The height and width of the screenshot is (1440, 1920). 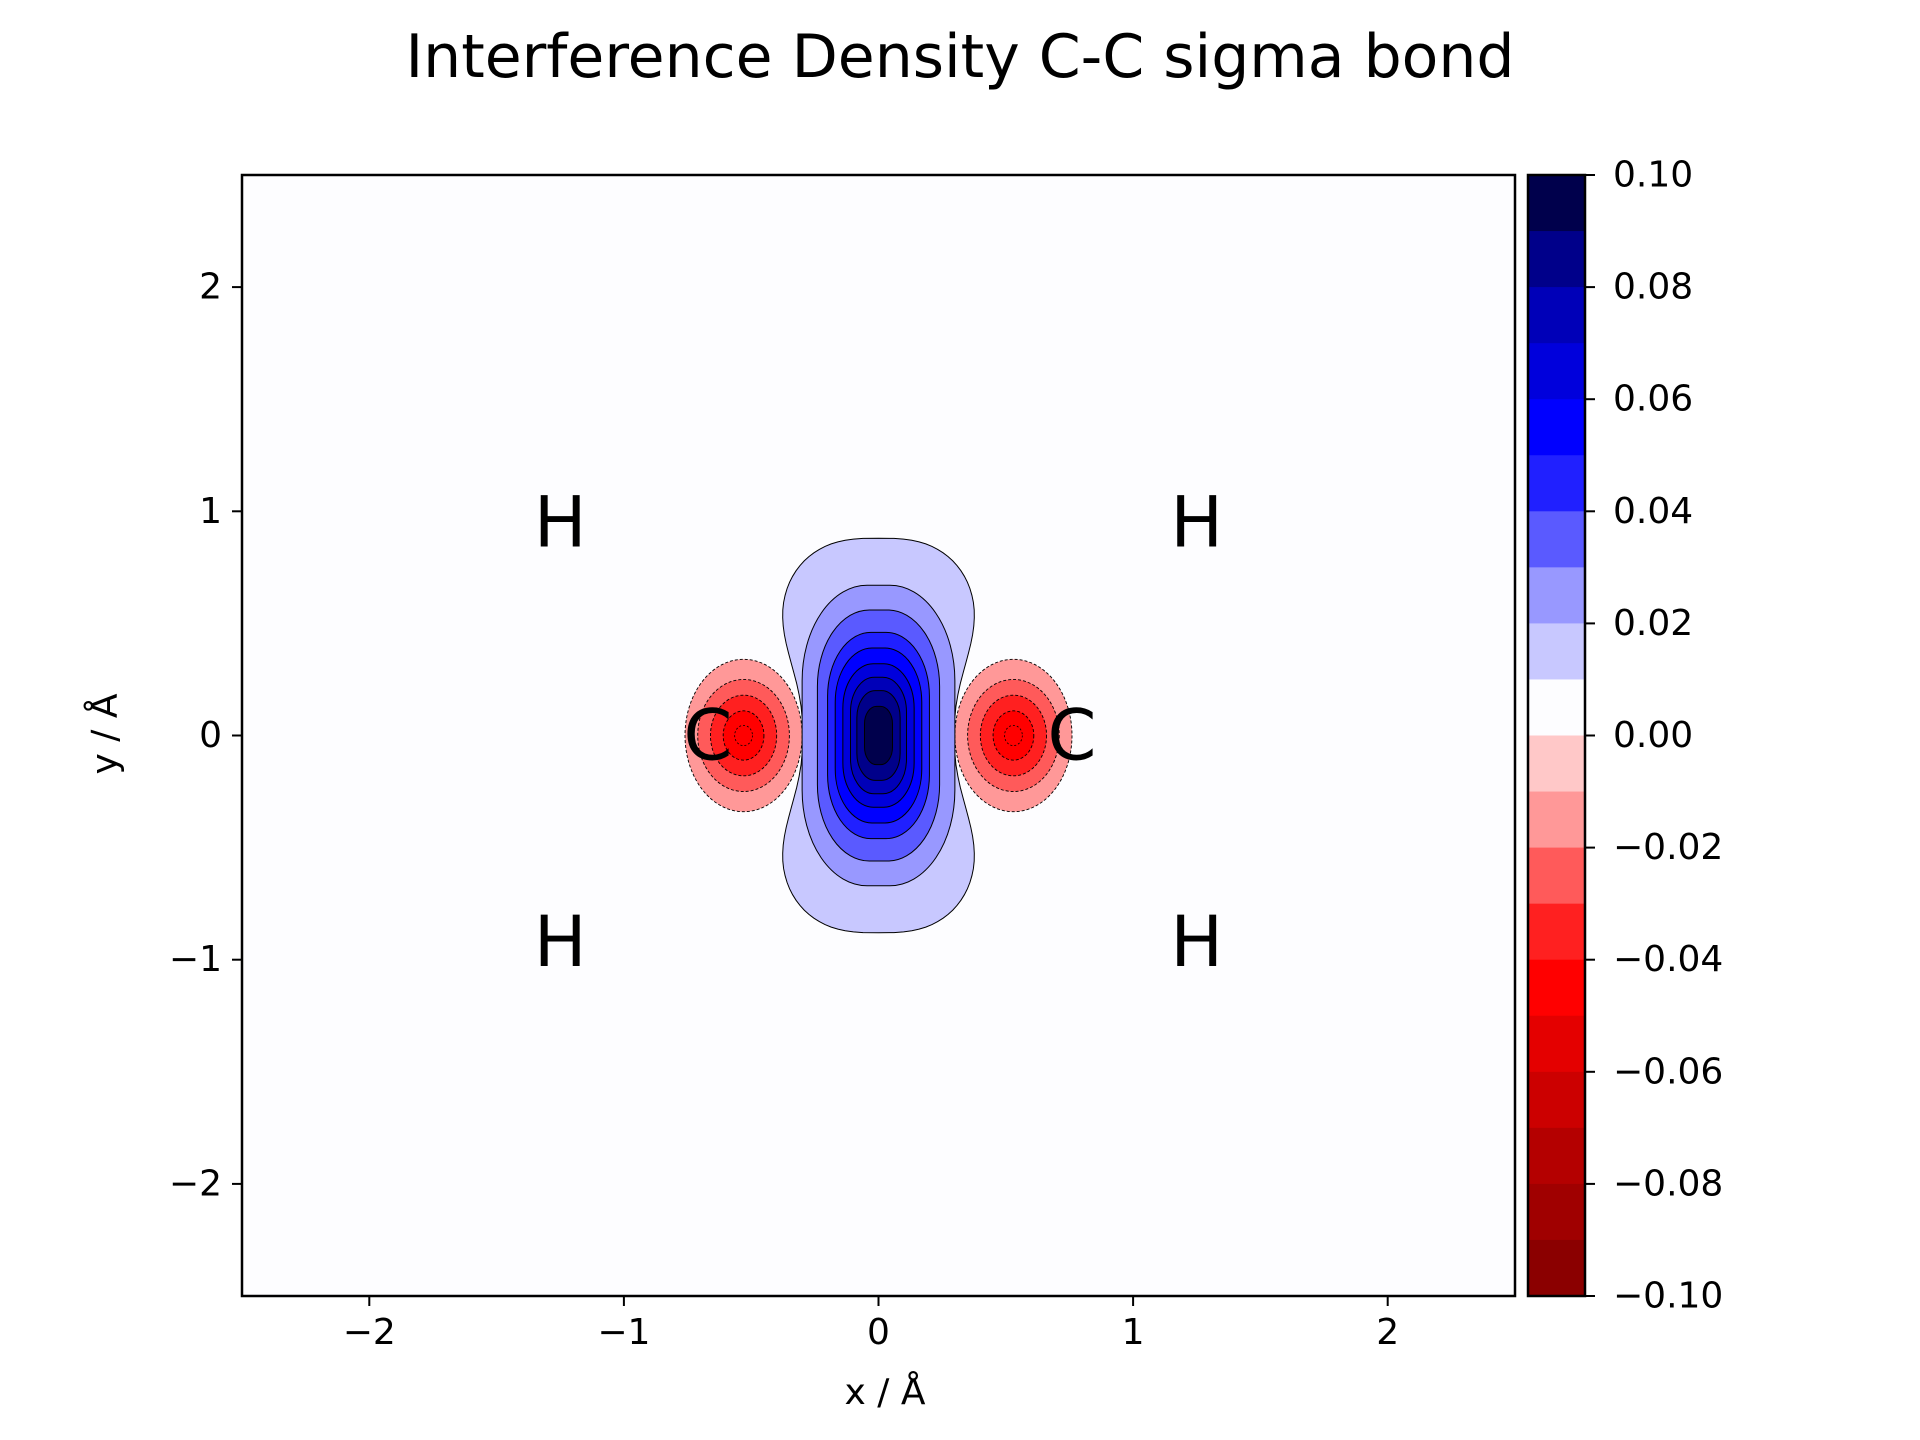 What do you see at coordinates (1196, 523) in the screenshot?
I see `atom-label-h-2: H` at bounding box center [1196, 523].